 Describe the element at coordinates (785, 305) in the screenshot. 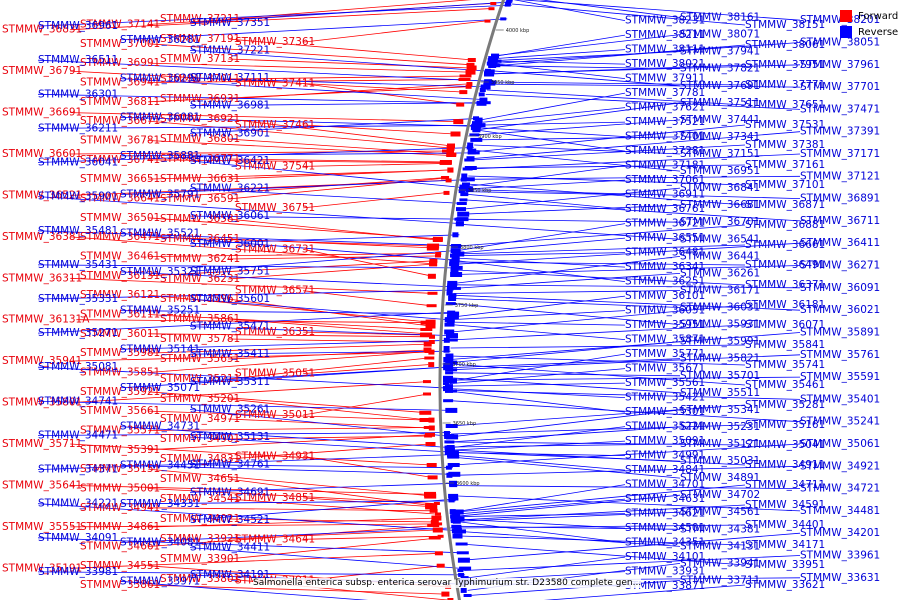

I see `reverse-gene-label: STMMW_36181` at that location.